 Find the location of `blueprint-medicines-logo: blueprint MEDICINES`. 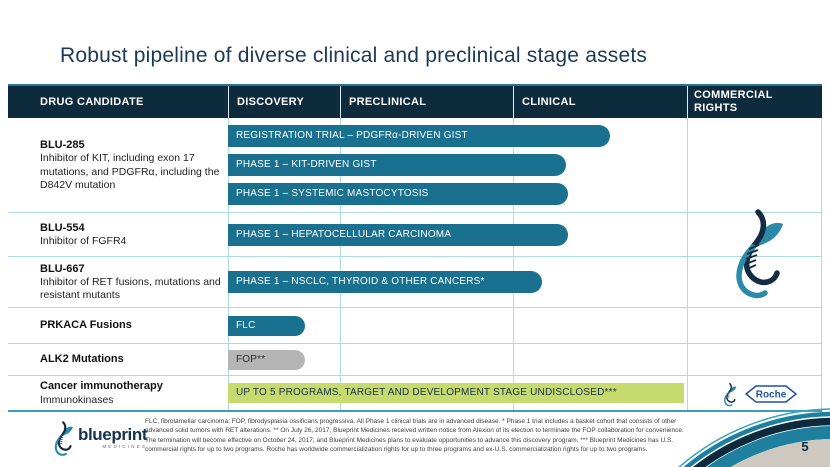

blueprint-medicines-logo: blueprint MEDICINES is located at coordinates (99, 438).